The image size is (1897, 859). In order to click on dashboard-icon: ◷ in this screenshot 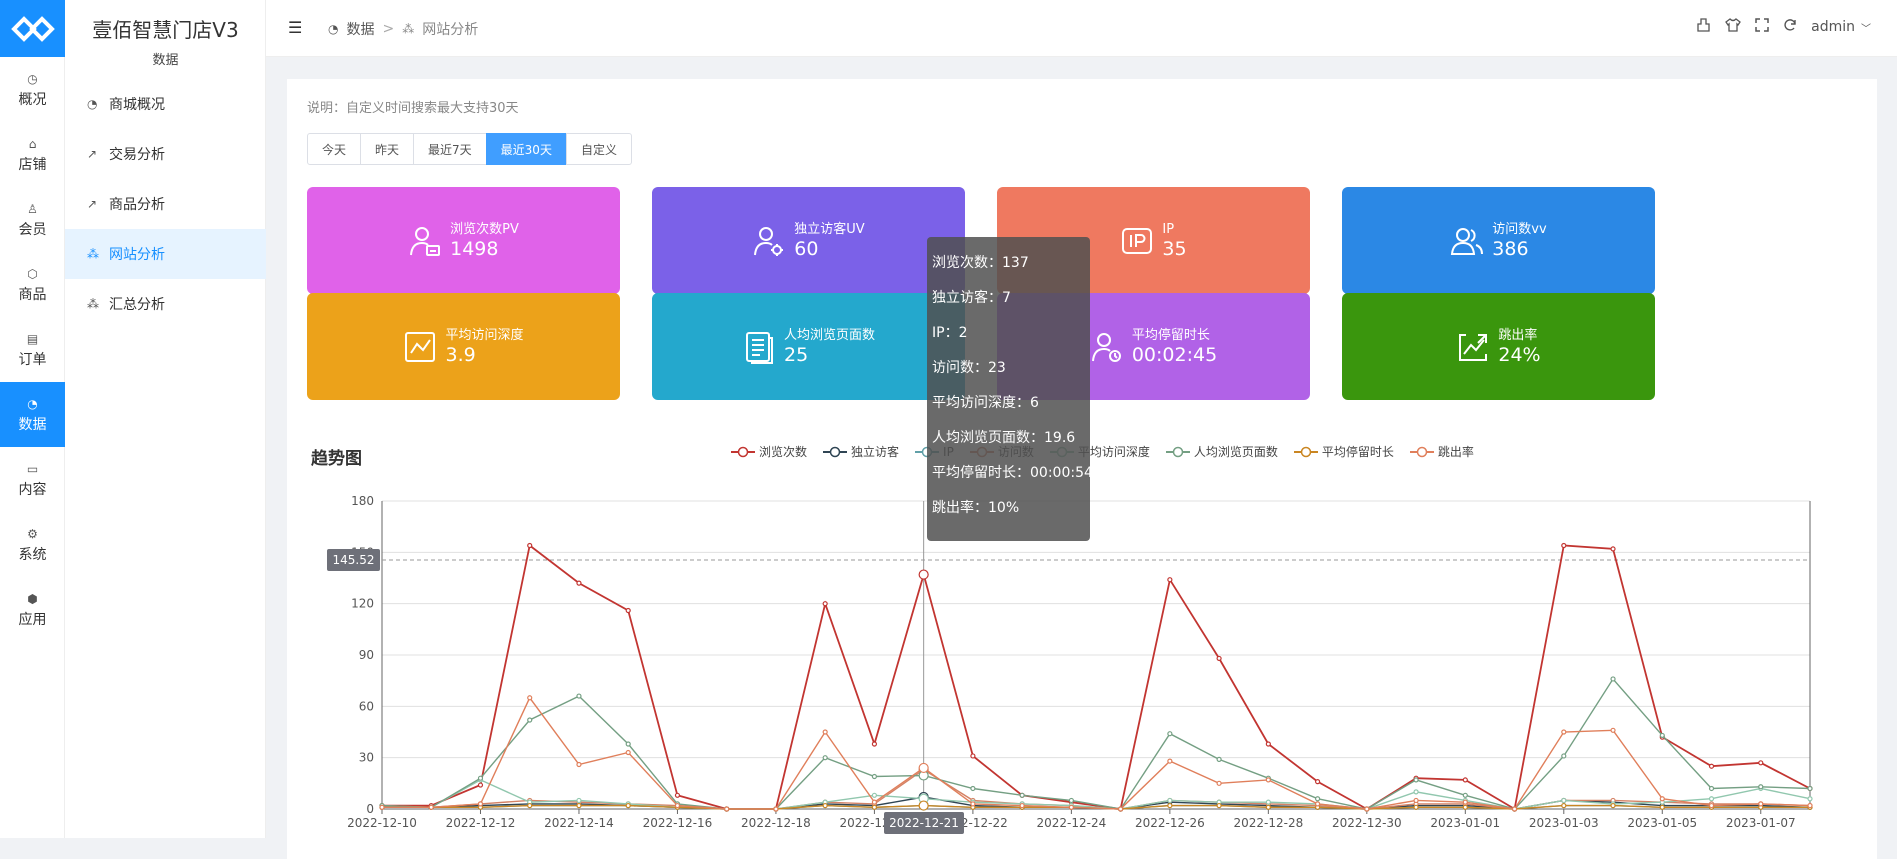, I will do `click(32, 78)`.